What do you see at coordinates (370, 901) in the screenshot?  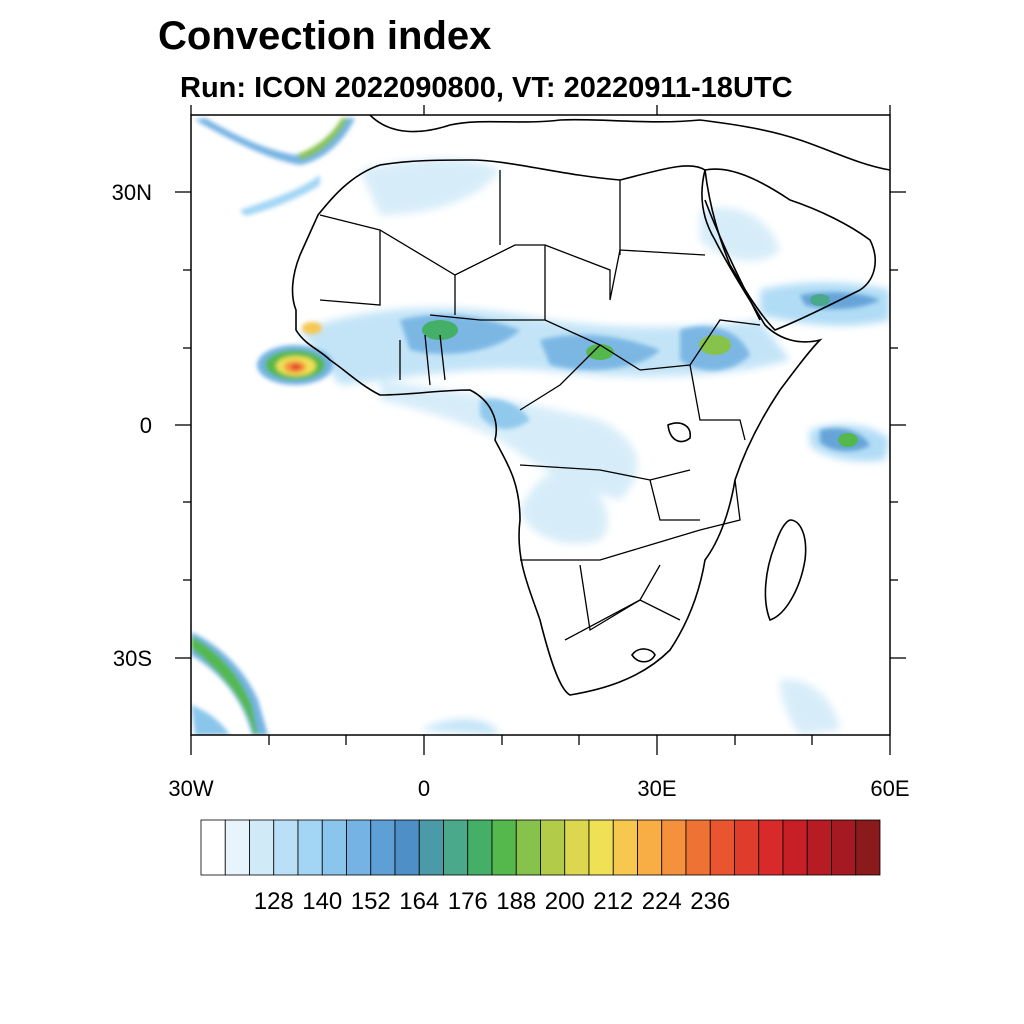 I see `colorbar-tick-label: 152` at bounding box center [370, 901].